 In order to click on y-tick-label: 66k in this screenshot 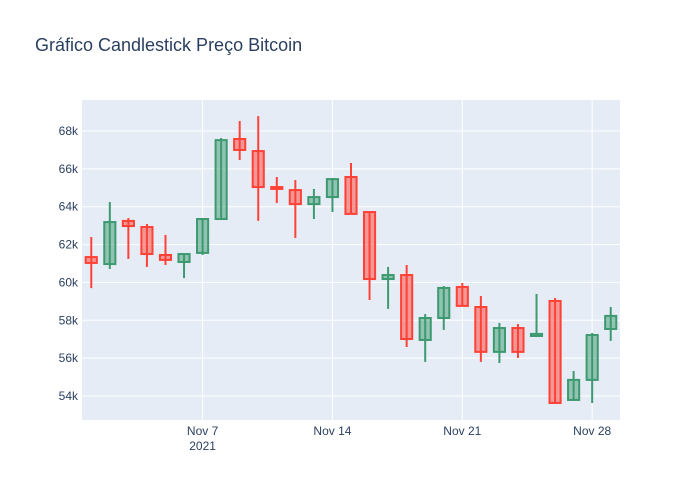, I will do `click(69, 169)`.